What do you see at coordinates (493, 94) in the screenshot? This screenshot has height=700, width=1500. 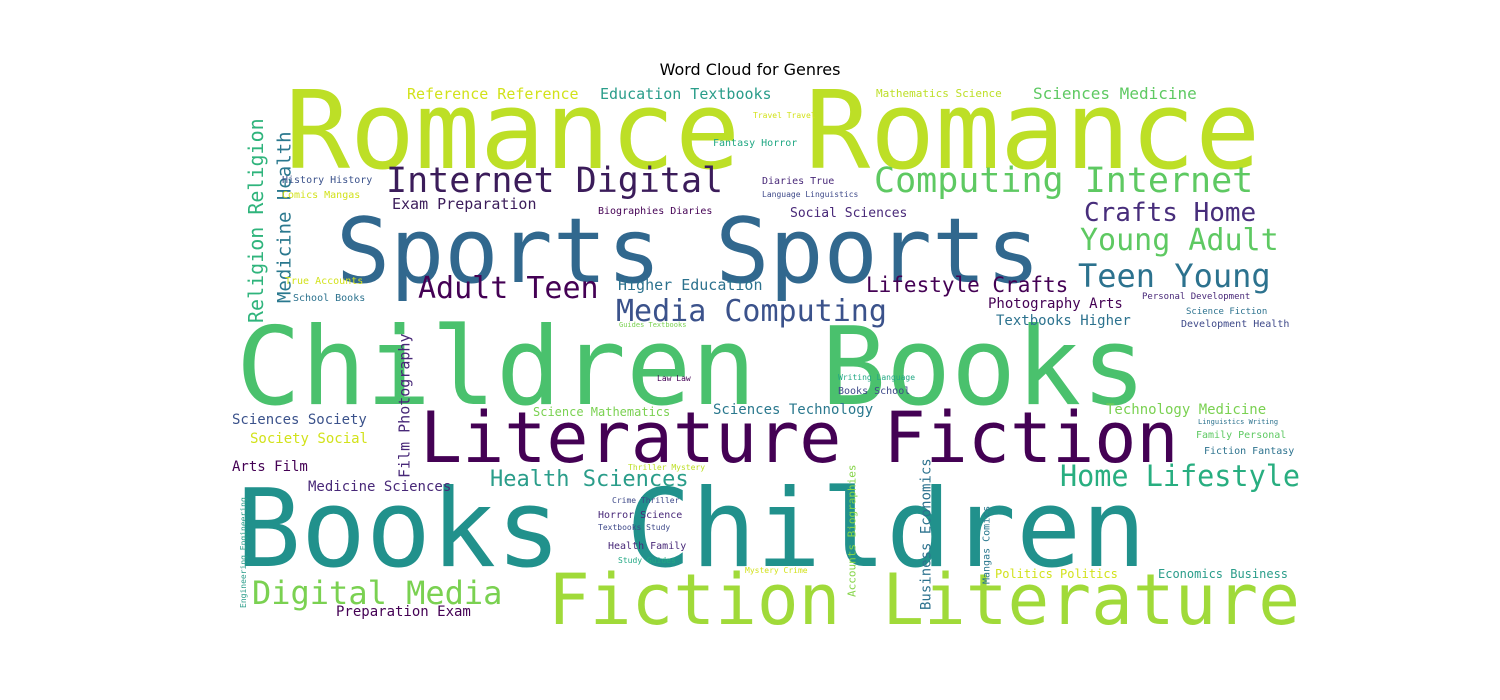 I see `word-reference-reference: Reference Reference` at bounding box center [493, 94].